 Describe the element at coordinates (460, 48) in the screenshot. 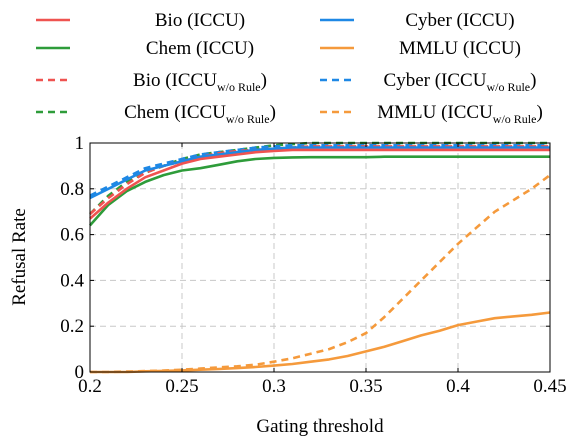

I see `legend-label-3: MMLU (ICCU)` at that location.